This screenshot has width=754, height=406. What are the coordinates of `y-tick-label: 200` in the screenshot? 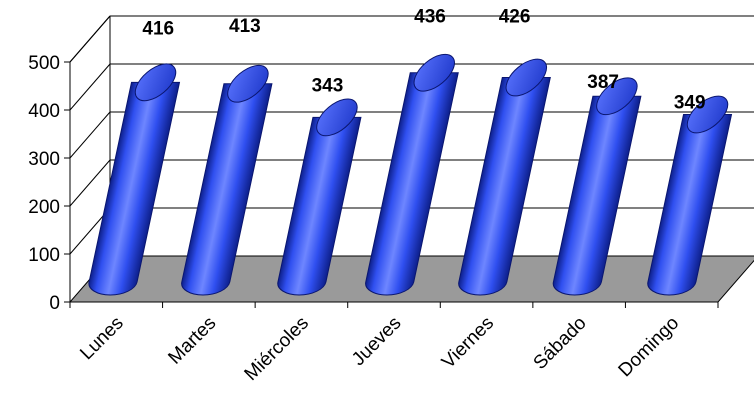 It's located at (44, 207).